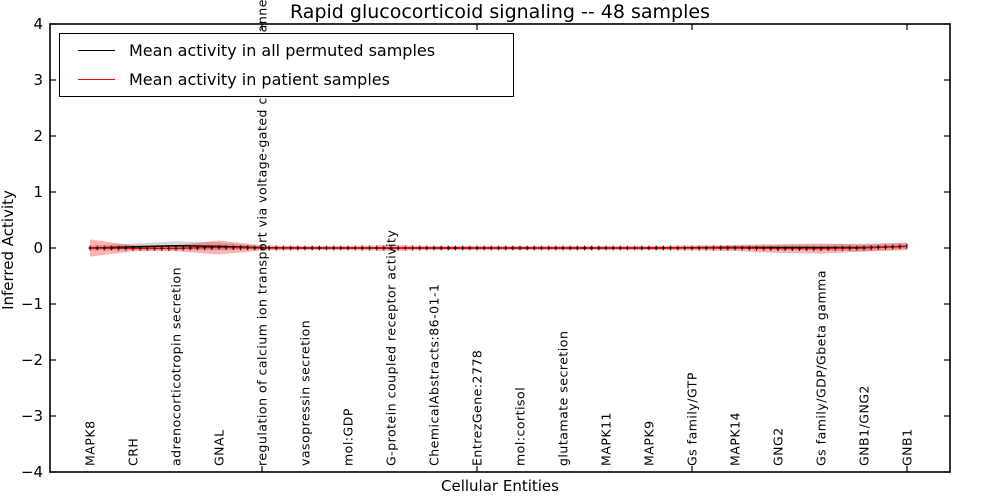 This screenshot has height=500, width=1000. Describe the element at coordinates (692, 419) in the screenshot. I see `x-tick-label: Gs family/GTP` at that location.